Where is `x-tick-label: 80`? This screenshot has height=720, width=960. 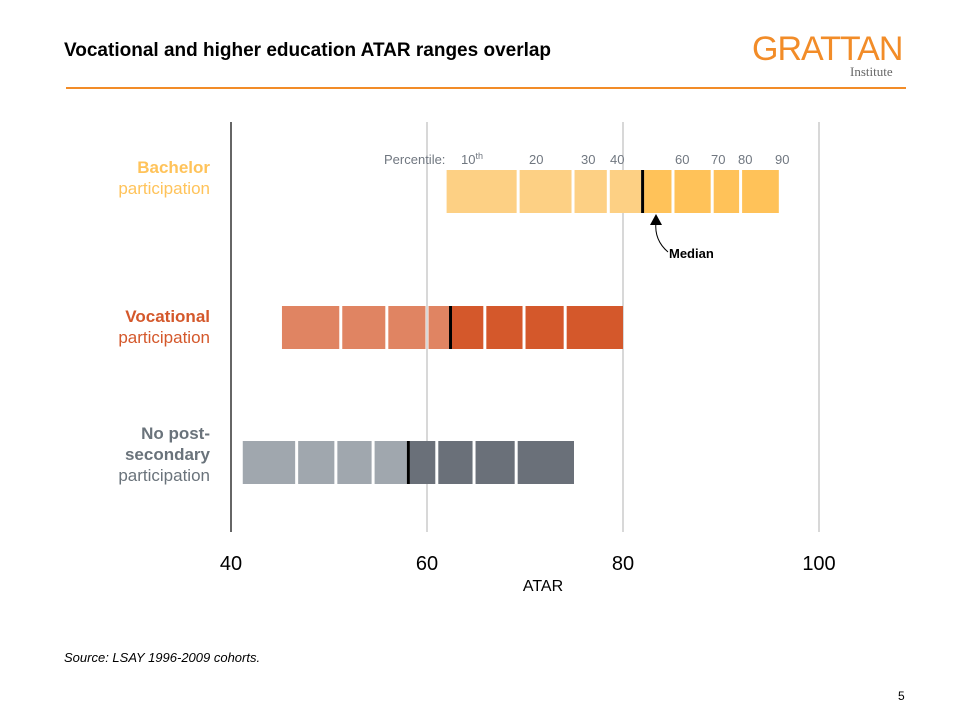
x-tick-label: 80 is located at coordinates (623, 564).